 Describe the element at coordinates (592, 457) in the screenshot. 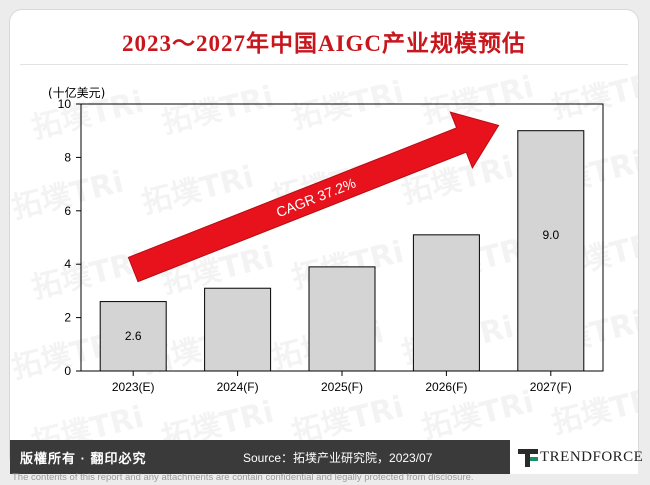

I see `brand-name: TRENDFORCE` at that location.